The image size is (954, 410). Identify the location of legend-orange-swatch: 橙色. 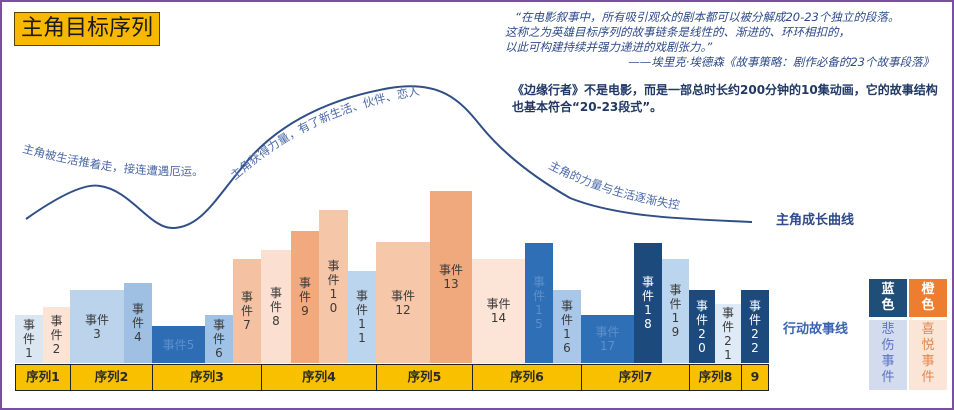
(928, 298).